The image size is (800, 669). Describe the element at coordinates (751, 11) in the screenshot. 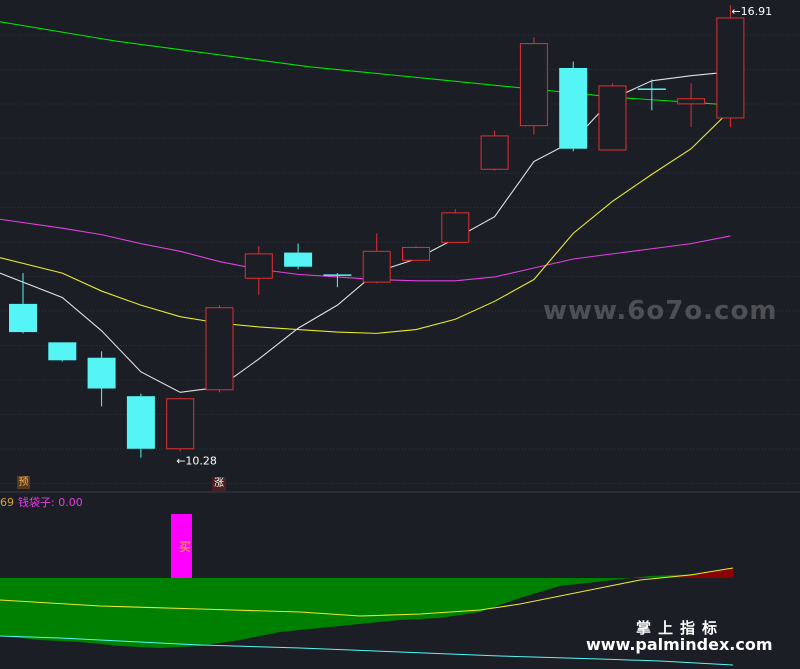

I see `high-price-label: ←16.91` at that location.